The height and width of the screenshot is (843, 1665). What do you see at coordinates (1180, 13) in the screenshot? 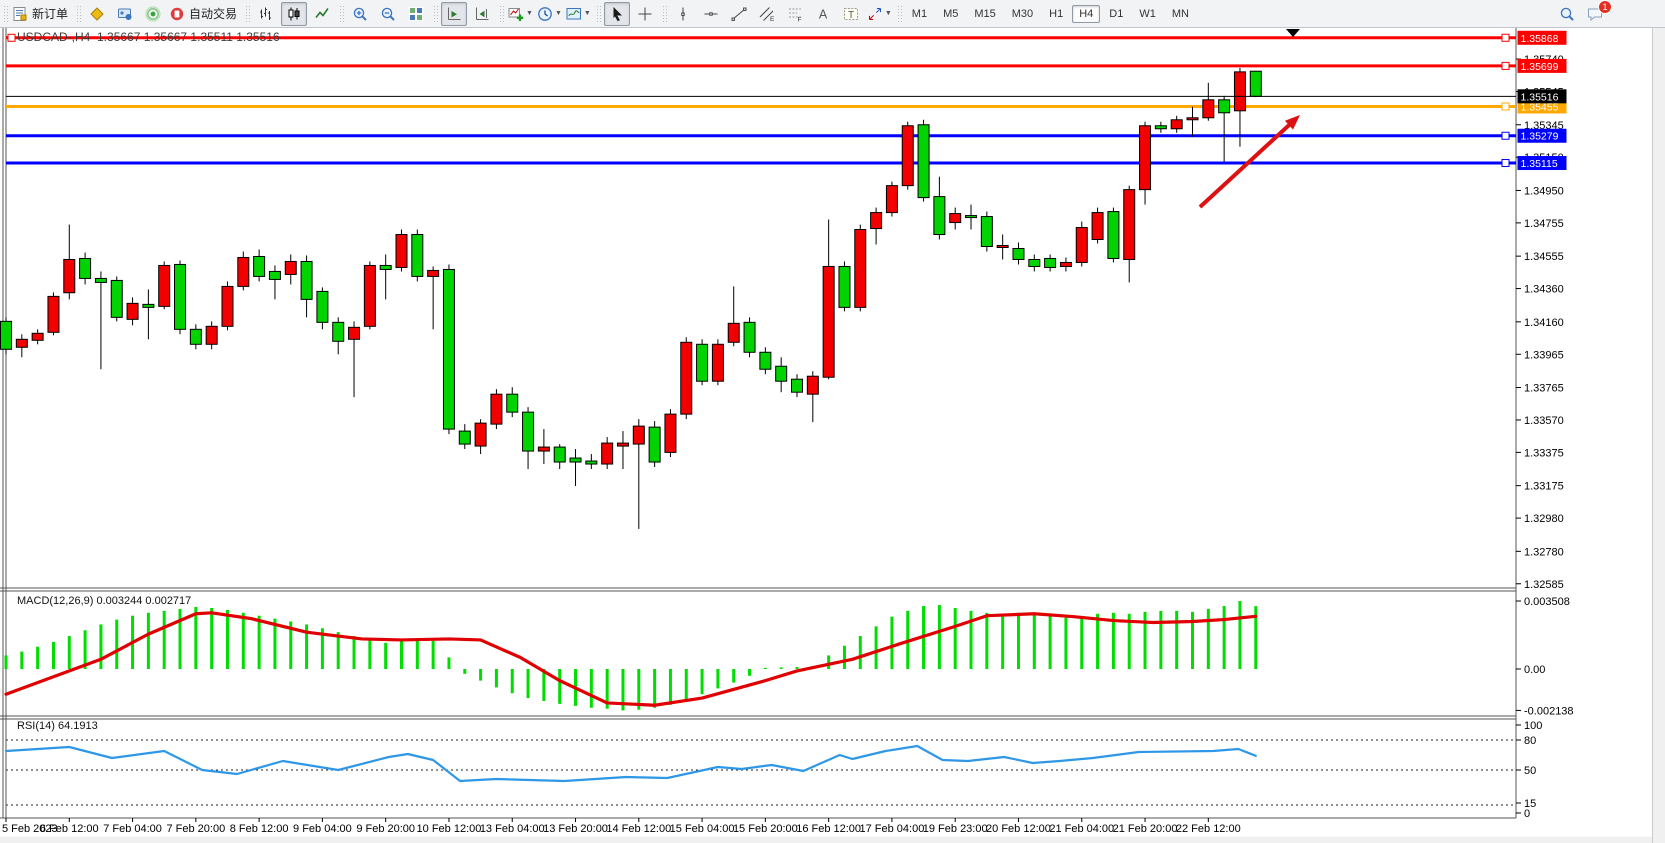
I see `tf-button-MN: MN` at bounding box center [1180, 13].